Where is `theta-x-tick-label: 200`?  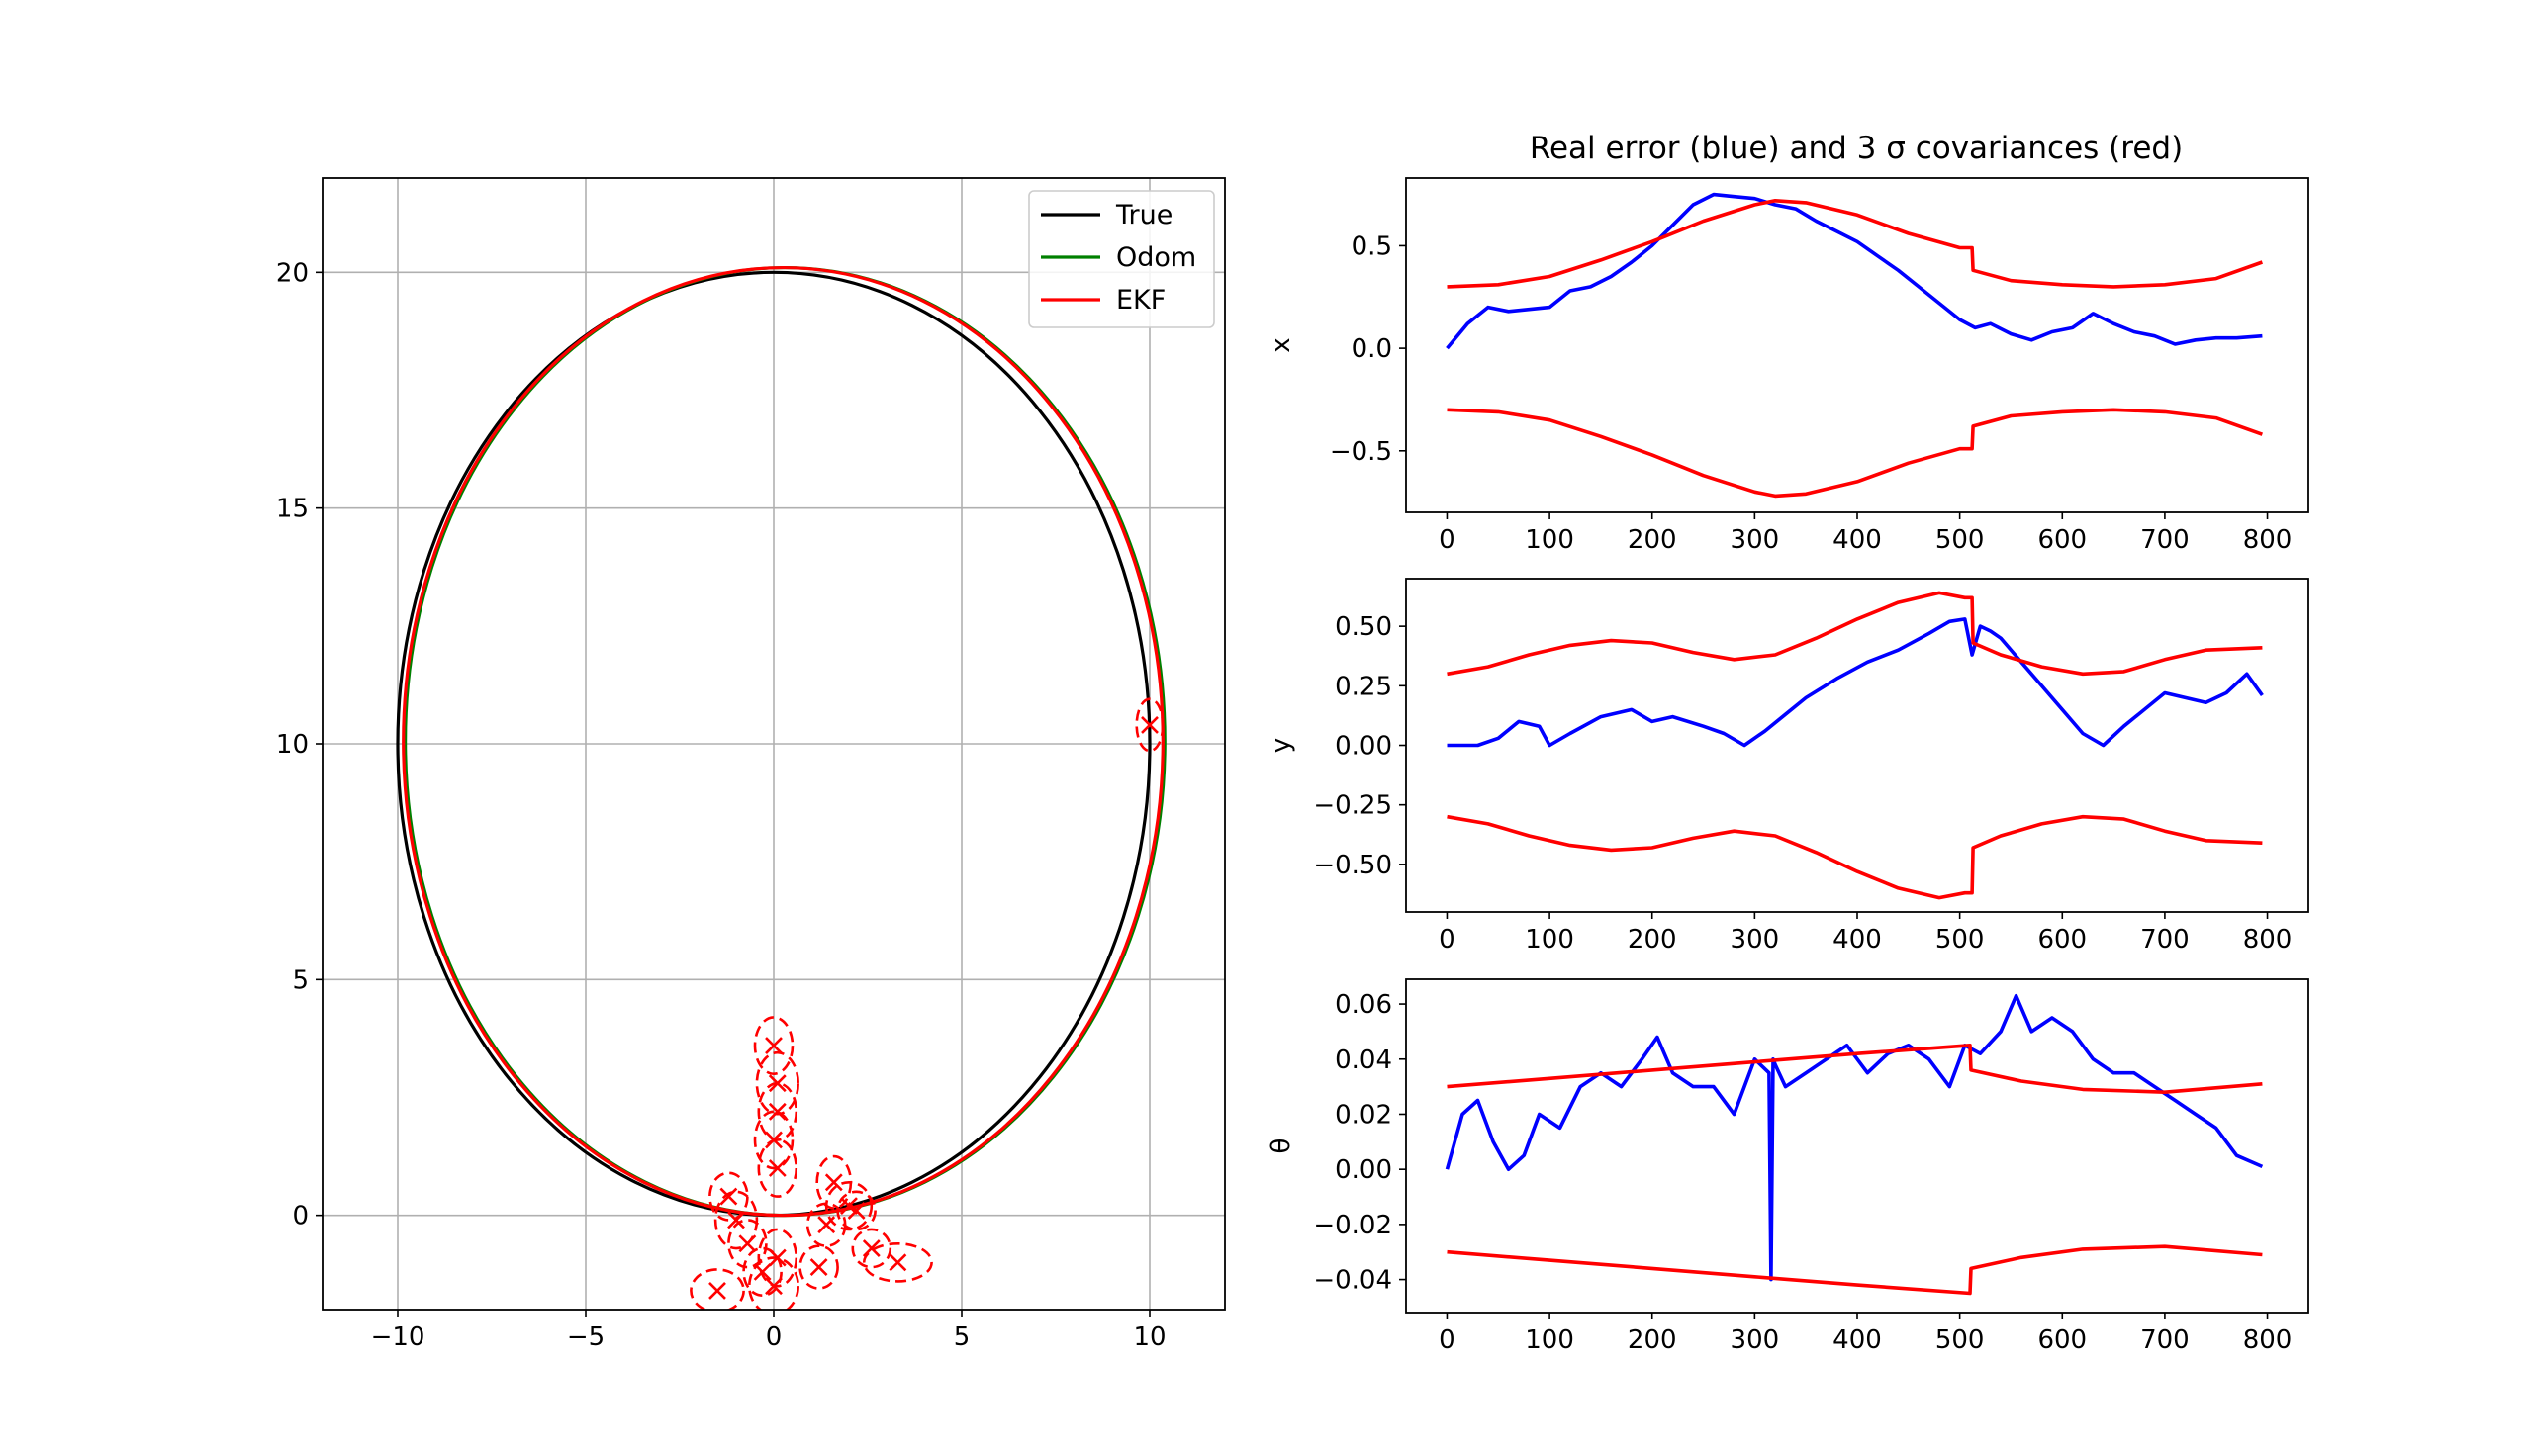
theta-x-tick-label: 200 is located at coordinates (1652, 1340).